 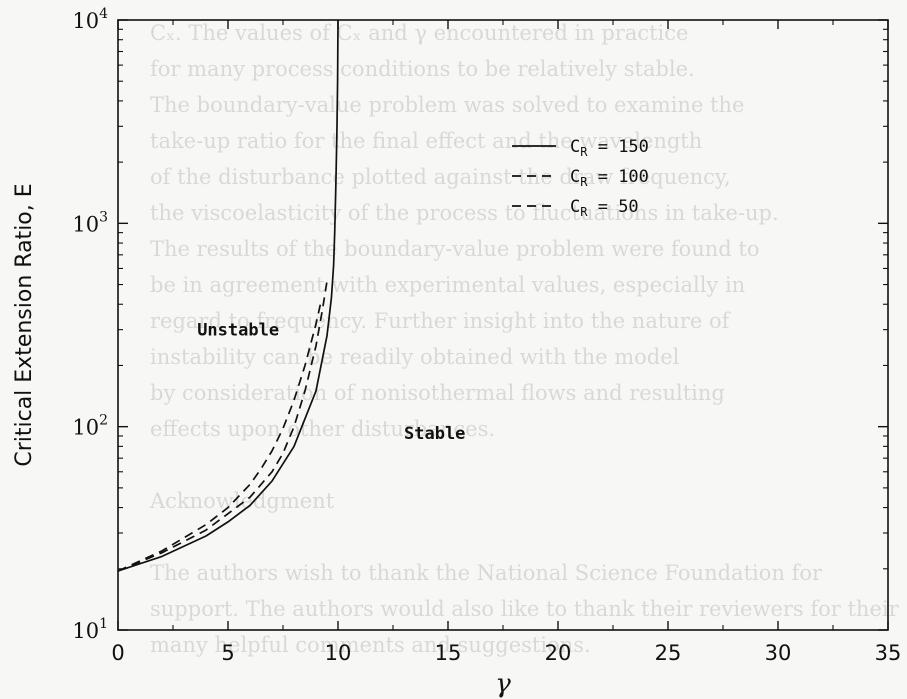 I want to click on x-tick-label: 5, so click(x=227, y=653).